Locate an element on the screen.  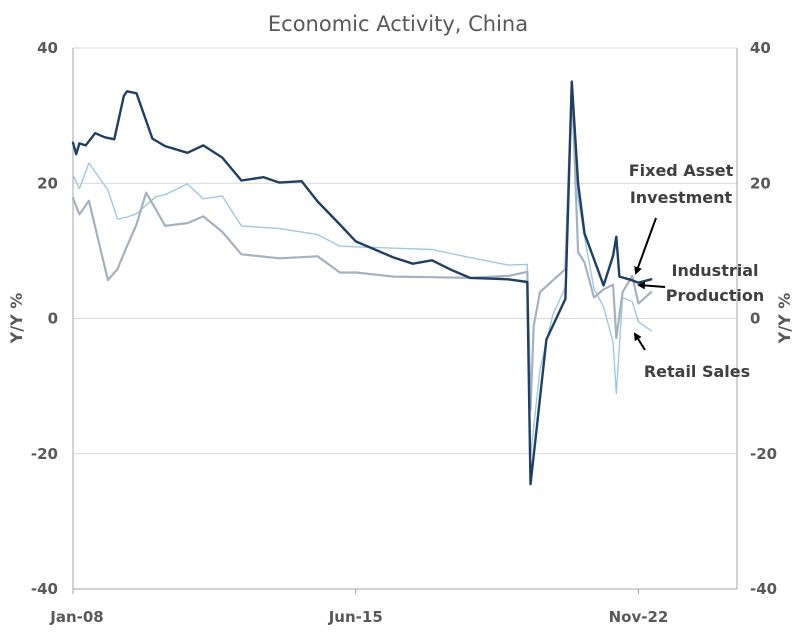
right-y-tick-label-2: 0 is located at coordinates (755, 319).